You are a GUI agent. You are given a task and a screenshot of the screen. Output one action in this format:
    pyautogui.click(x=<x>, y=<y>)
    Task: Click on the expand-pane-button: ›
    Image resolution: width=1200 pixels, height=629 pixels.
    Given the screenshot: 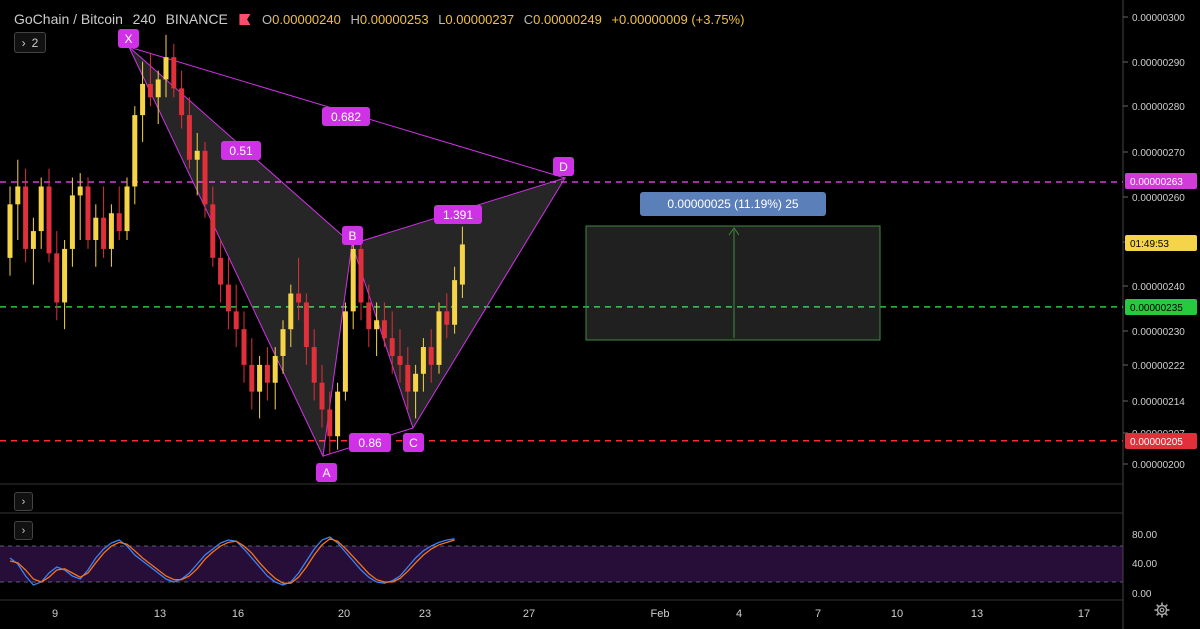 What is the action you would take?
    pyautogui.click(x=23, y=501)
    